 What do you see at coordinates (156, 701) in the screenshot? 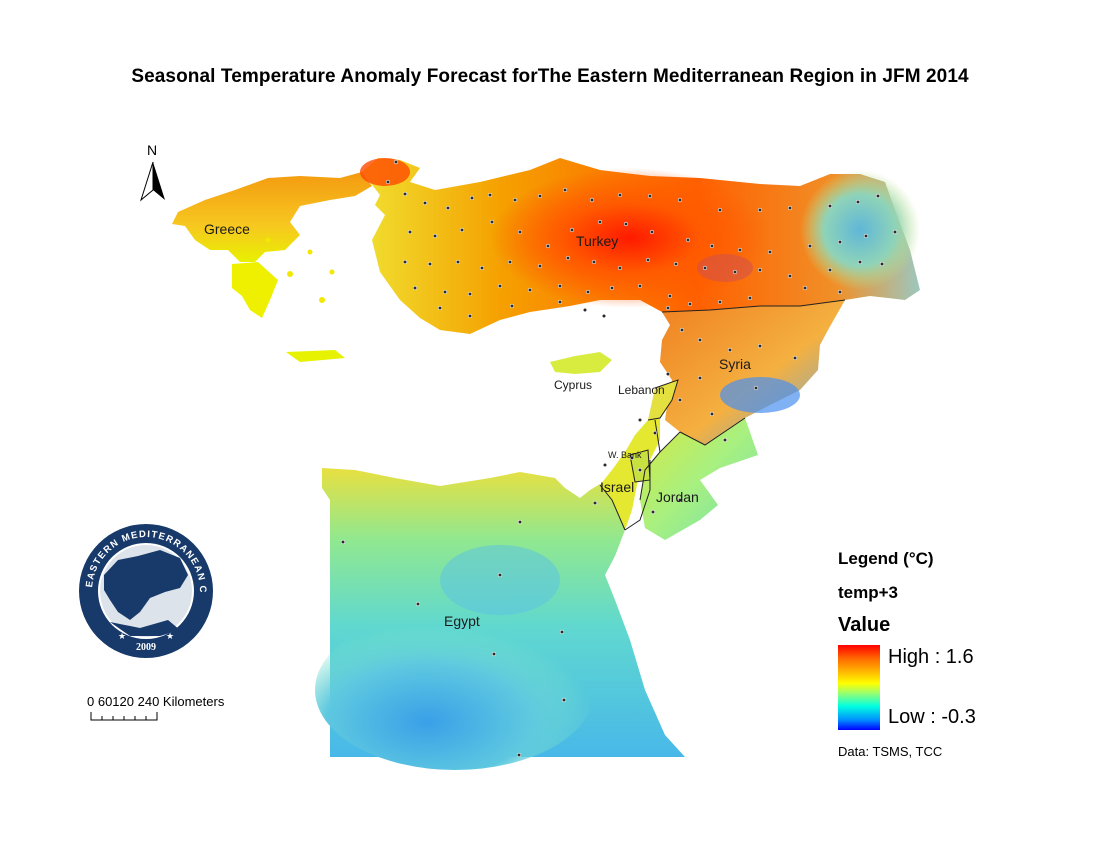
I see `scale-bar-labels: 0 60120 240 Kilometers` at bounding box center [156, 701].